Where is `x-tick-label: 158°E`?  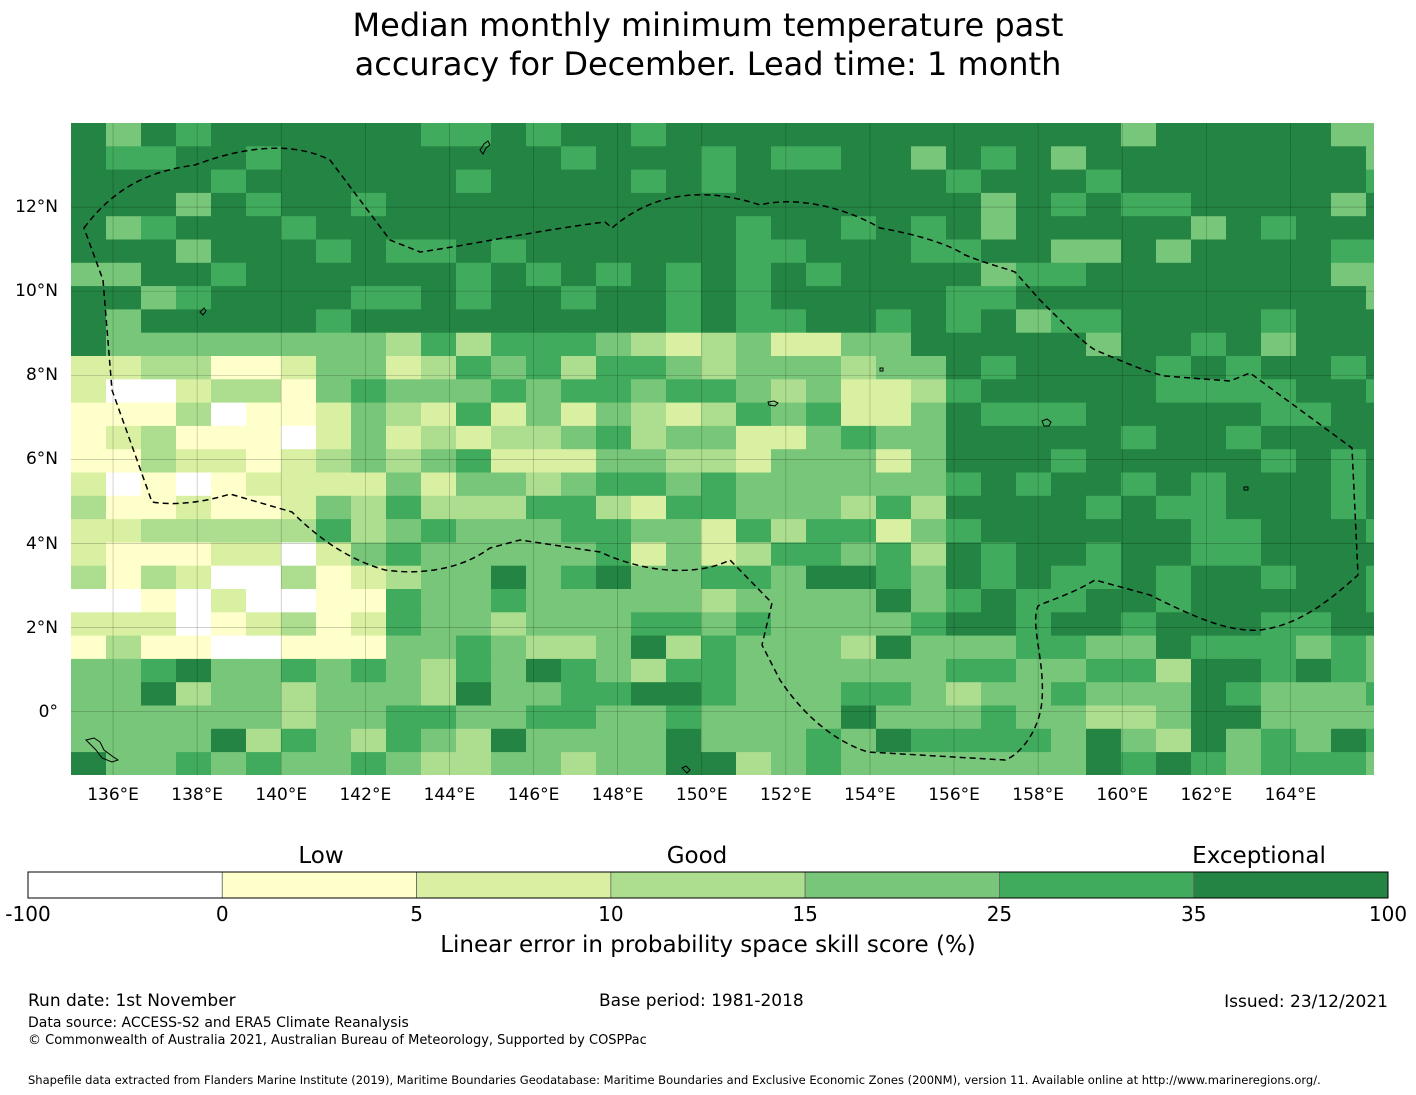
x-tick-label: 158°E is located at coordinates (1038, 795).